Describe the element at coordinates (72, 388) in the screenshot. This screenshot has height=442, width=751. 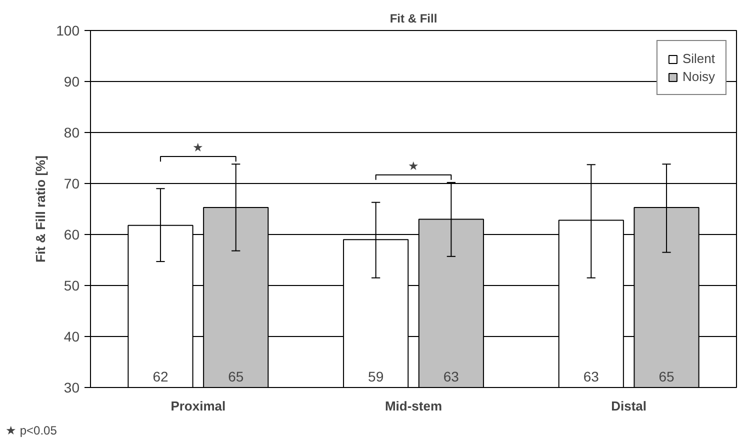
I see `y-tick-label: 30` at that location.